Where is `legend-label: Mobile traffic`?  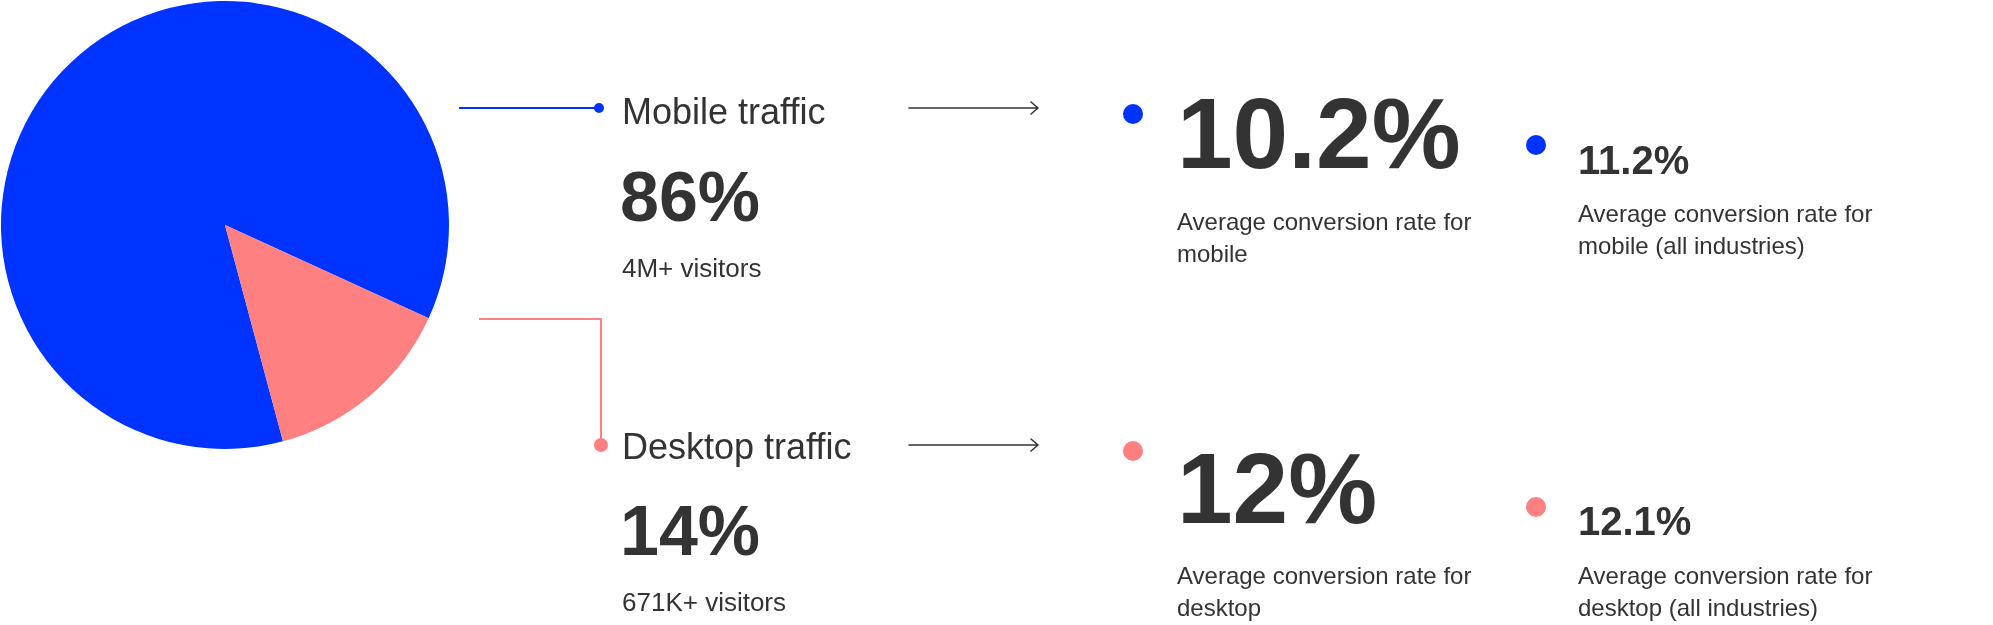
legend-label: Mobile traffic is located at coordinates (724, 111).